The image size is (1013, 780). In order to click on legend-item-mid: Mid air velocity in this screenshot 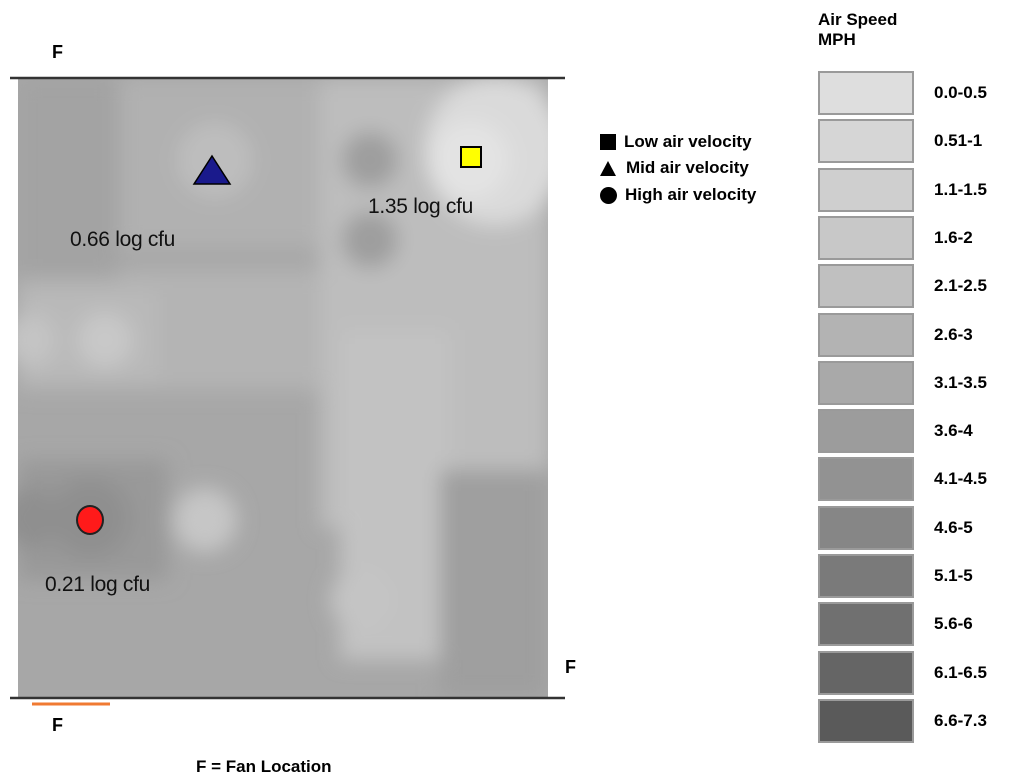, I will do `click(674, 168)`.